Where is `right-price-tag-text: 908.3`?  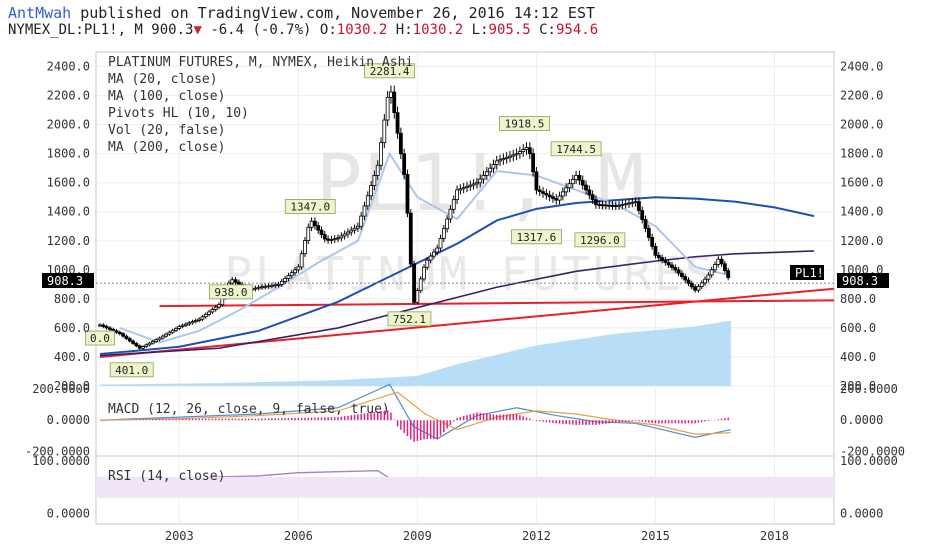 right-price-tag-text: 908.3 is located at coordinates (860, 281).